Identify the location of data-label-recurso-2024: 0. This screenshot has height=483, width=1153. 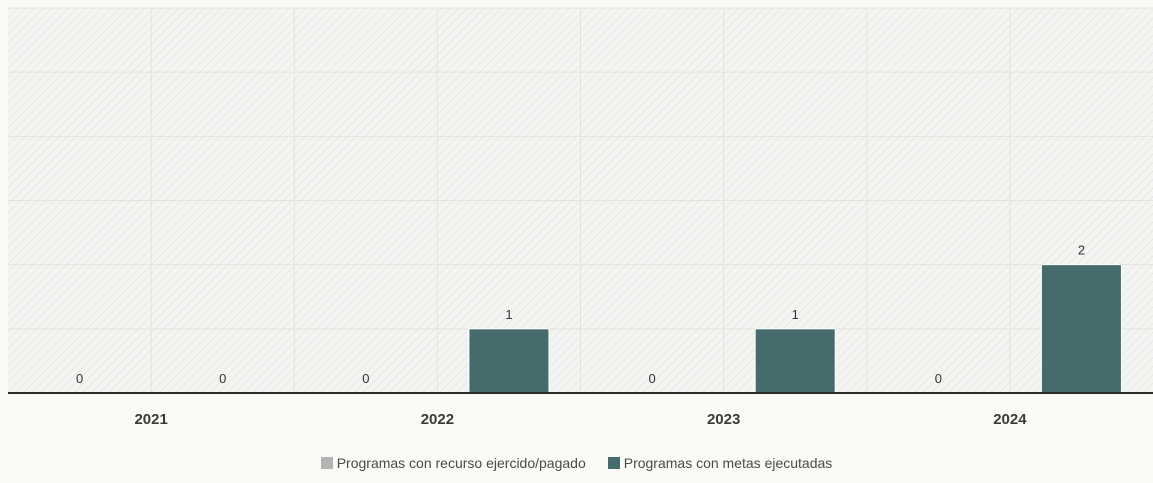
(938, 378).